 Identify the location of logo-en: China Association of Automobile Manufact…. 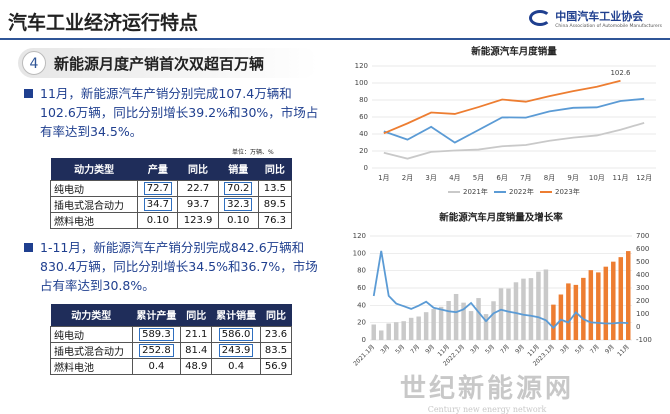
(608, 26).